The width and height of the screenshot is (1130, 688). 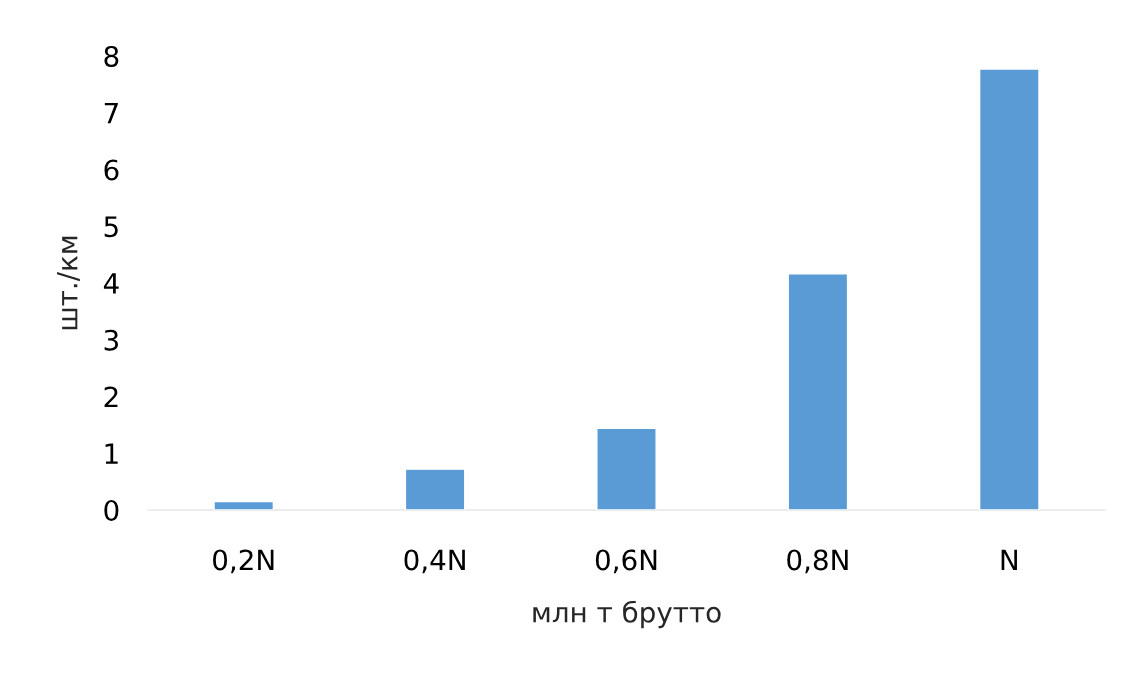 I want to click on y-tick-label: 0, so click(x=111, y=510).